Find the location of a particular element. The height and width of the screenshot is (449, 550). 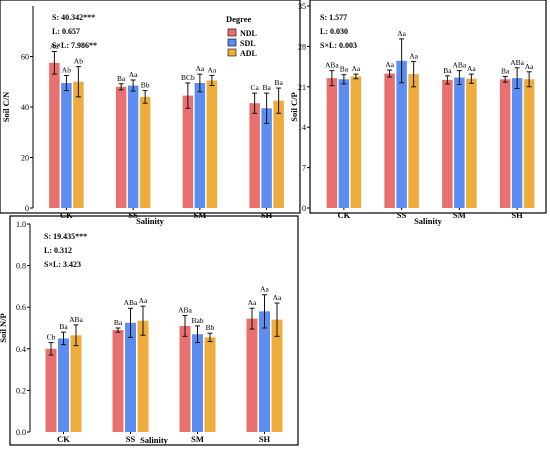

y-axis-label: Soil C/P is located at coordinates (294, 107).